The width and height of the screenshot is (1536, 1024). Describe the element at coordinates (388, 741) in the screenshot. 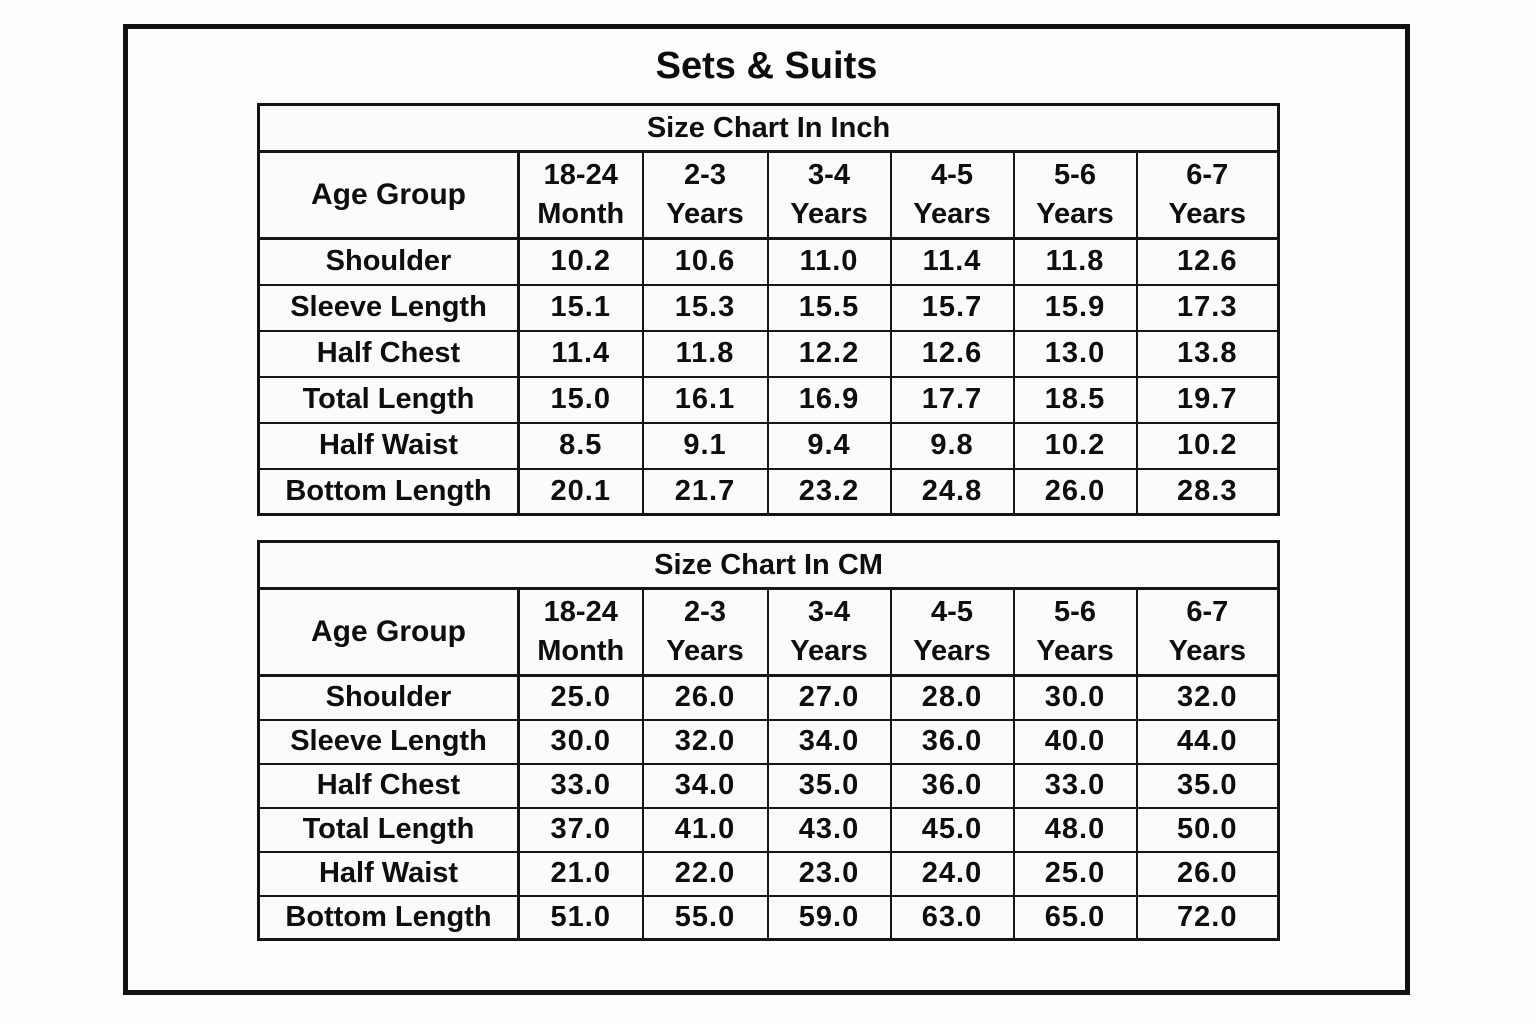

I see `row-label: Sleeve Length` at that location.